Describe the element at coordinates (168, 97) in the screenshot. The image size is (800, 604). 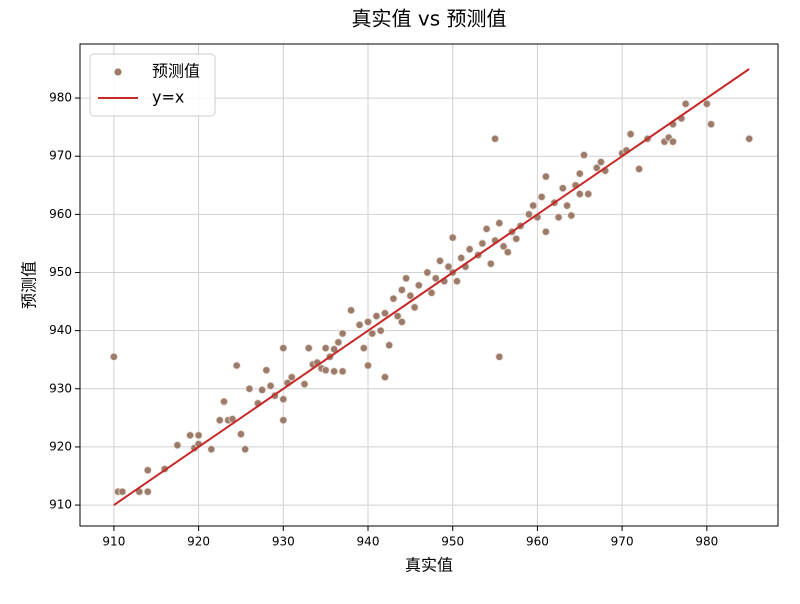
I see `legend-label: y=x` at that location.